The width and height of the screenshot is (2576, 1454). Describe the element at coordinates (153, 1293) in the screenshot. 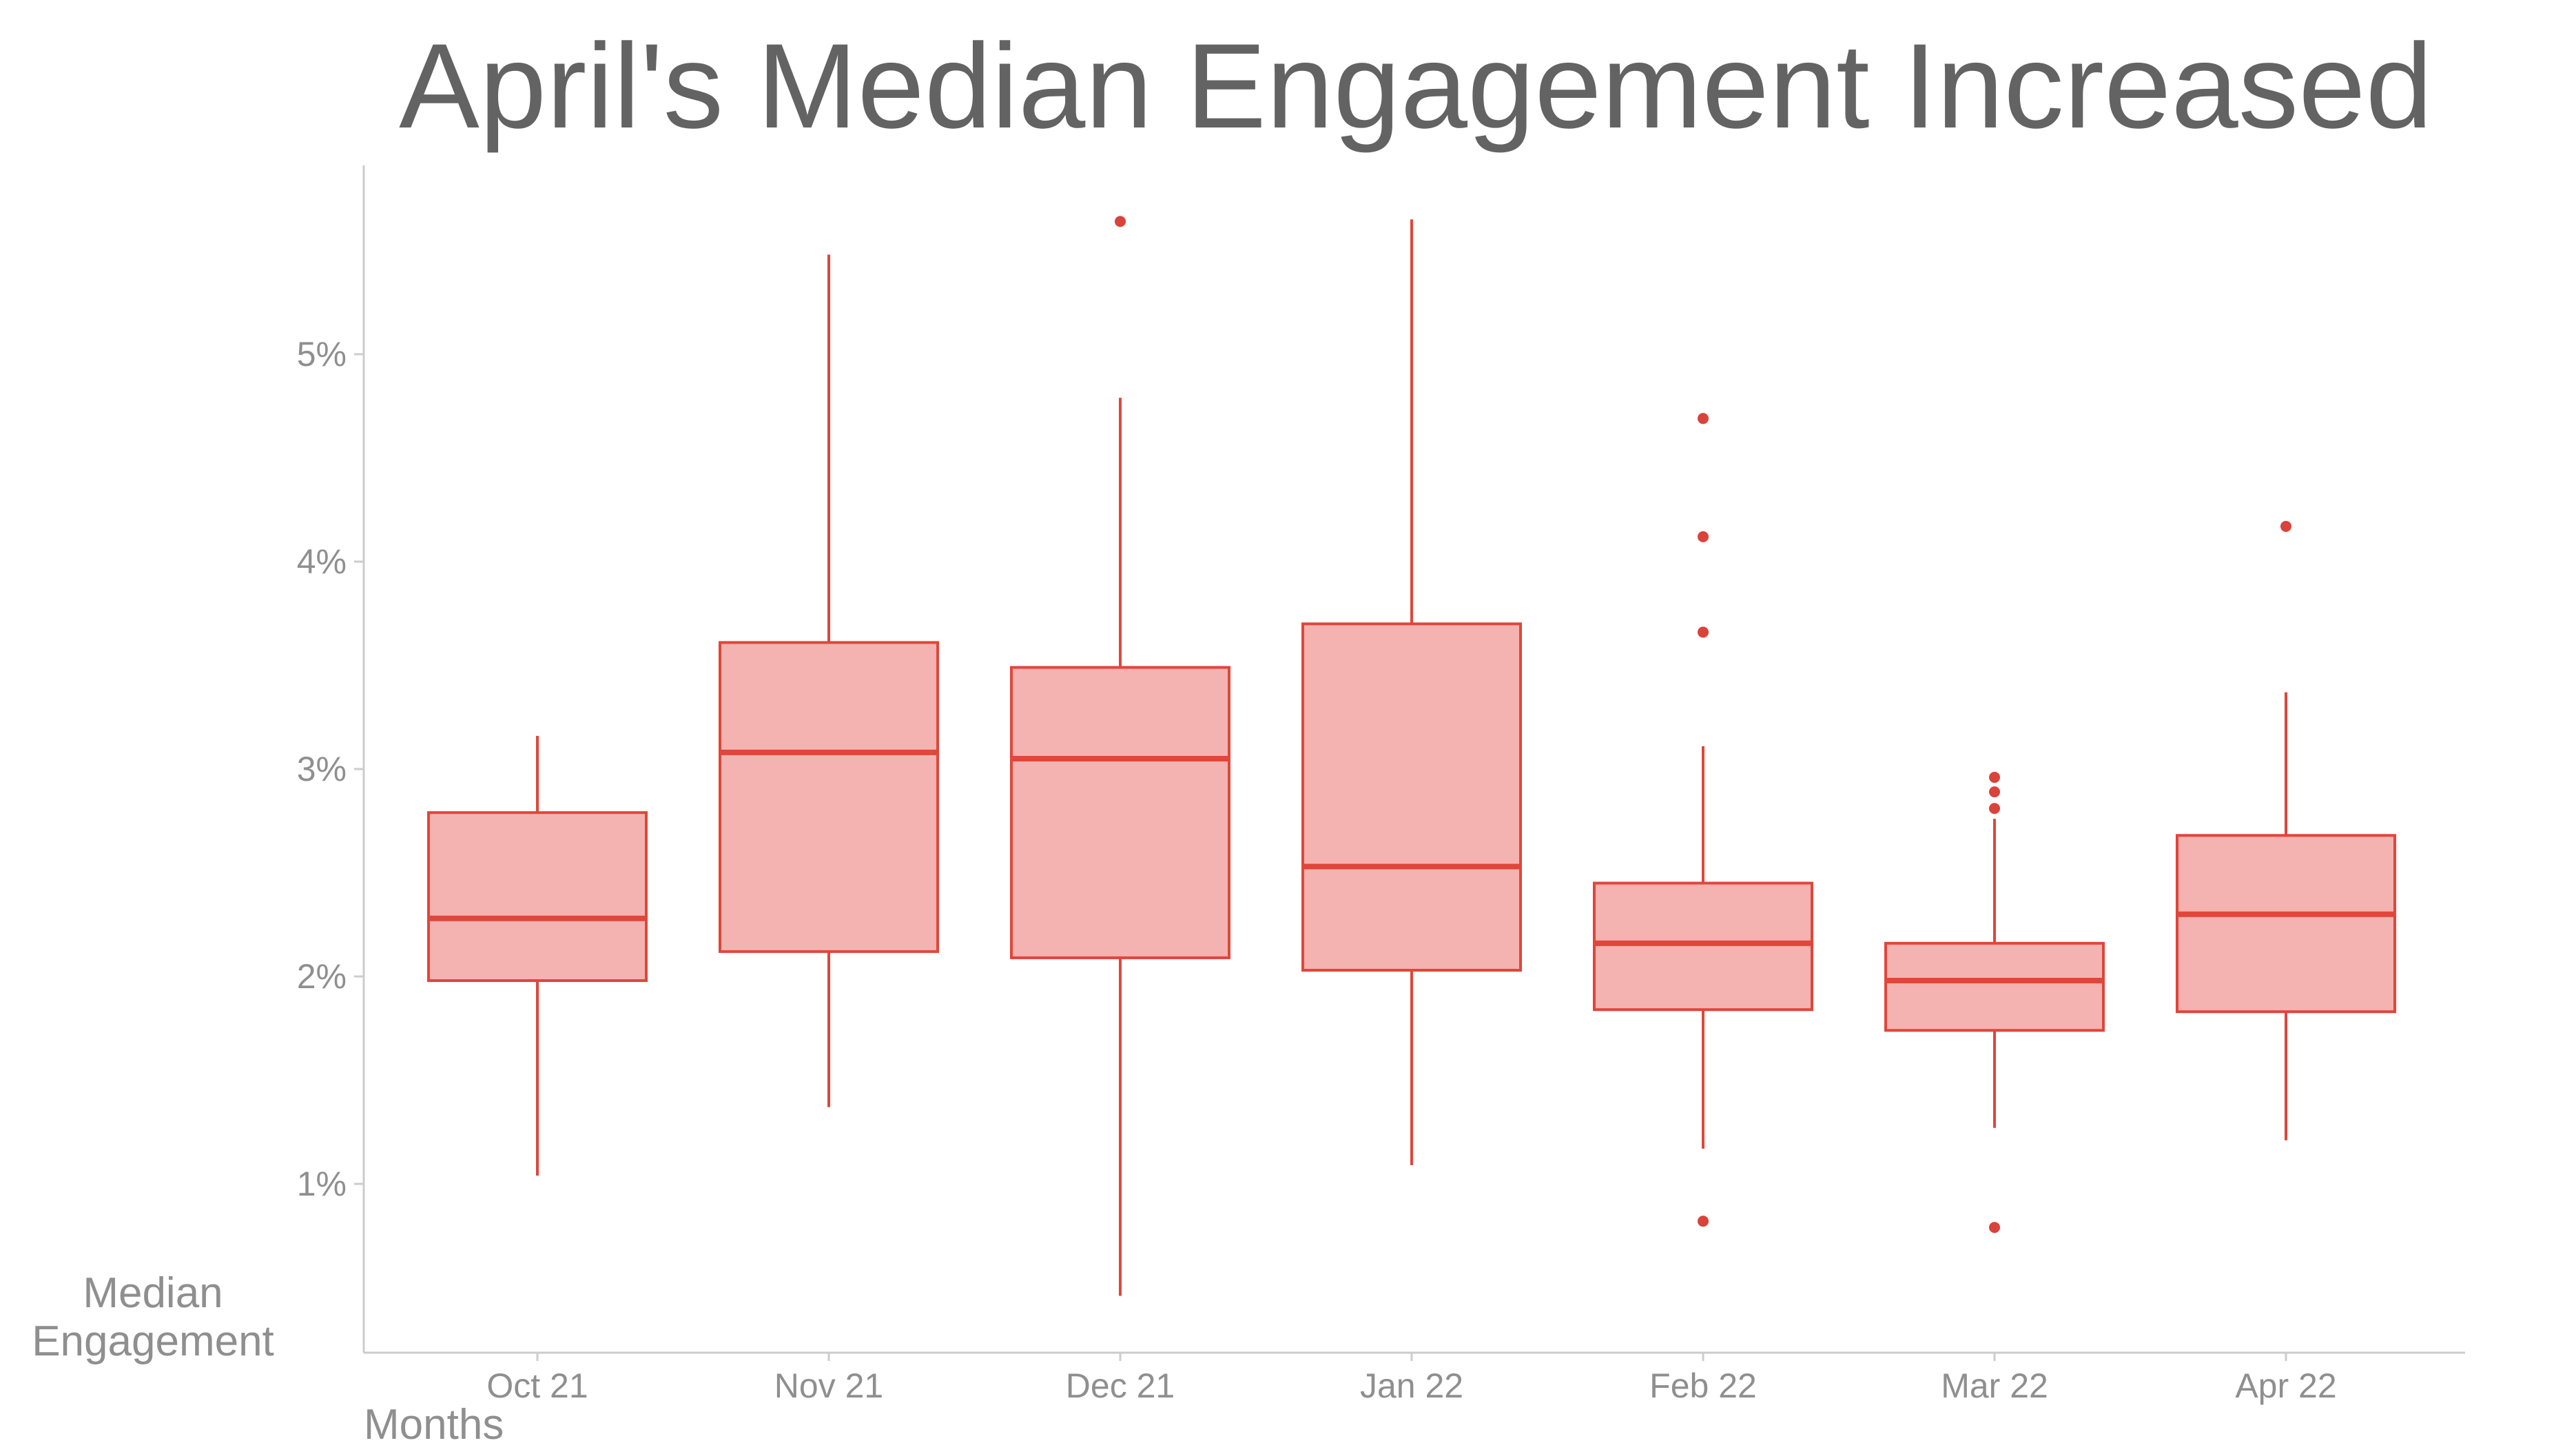

I see `y-axis-label-line-1: Median` at that location.